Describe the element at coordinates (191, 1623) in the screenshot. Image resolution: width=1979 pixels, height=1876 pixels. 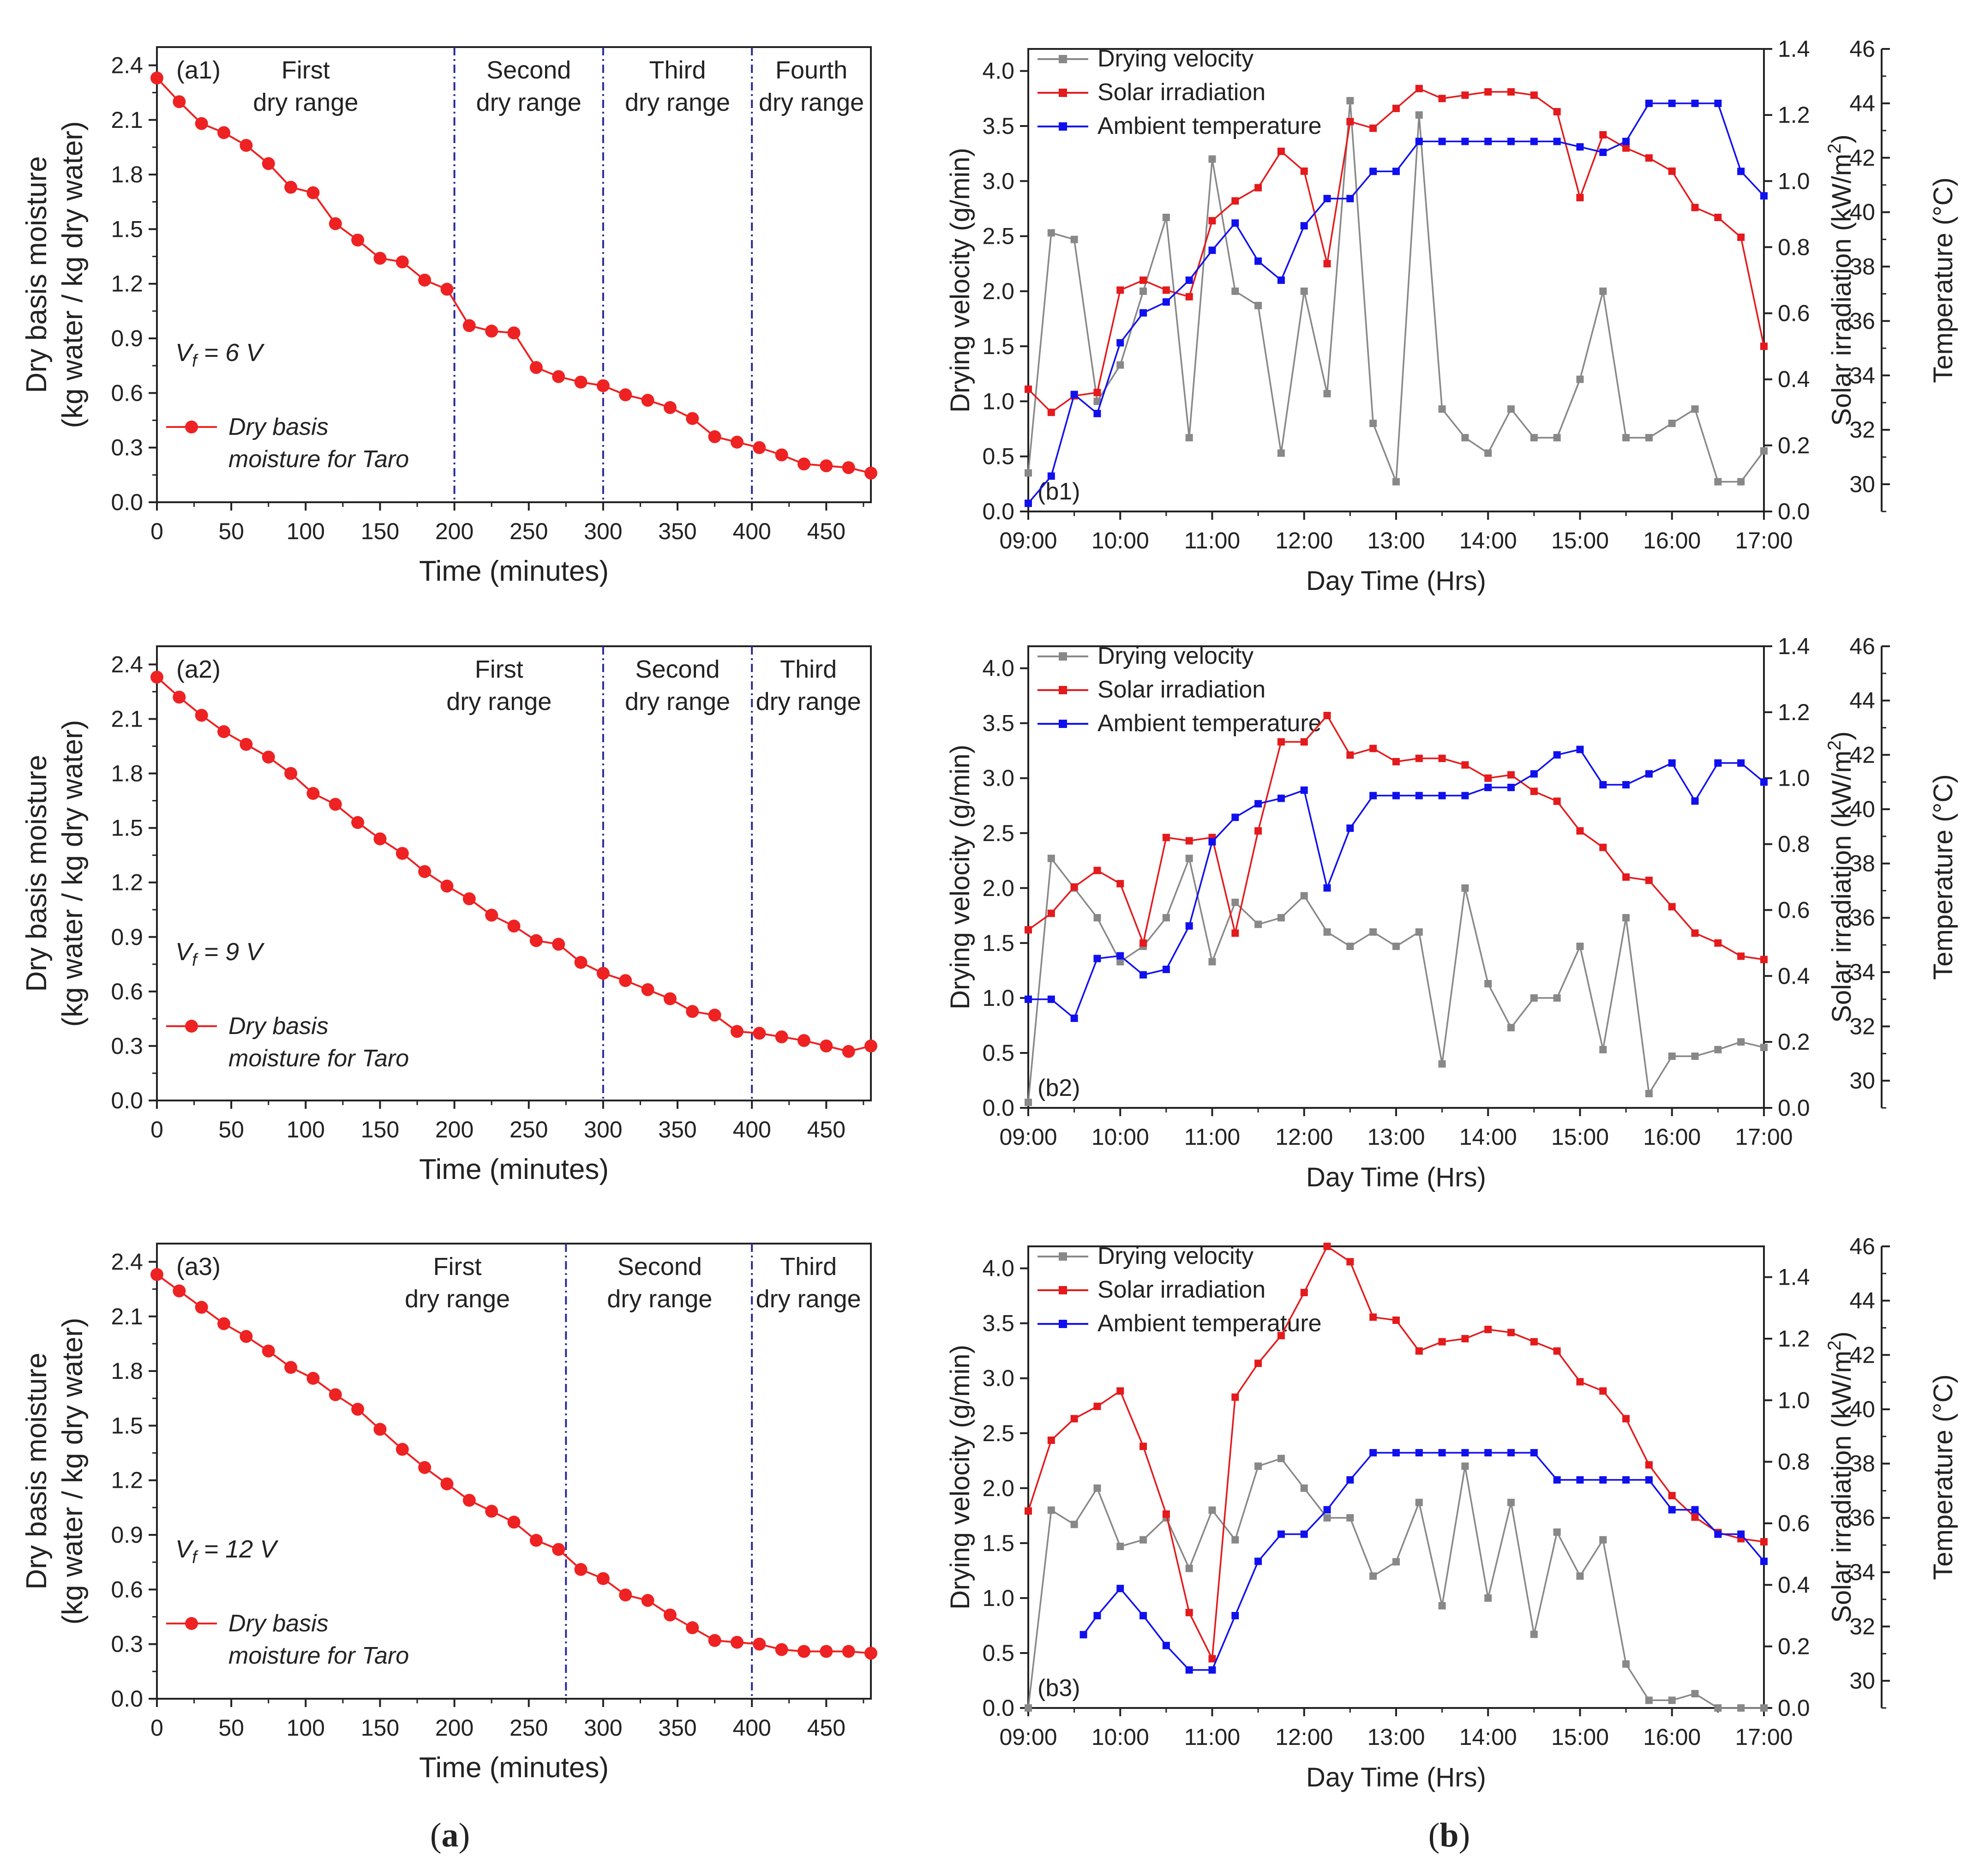
I see `legend-marker` at that location.